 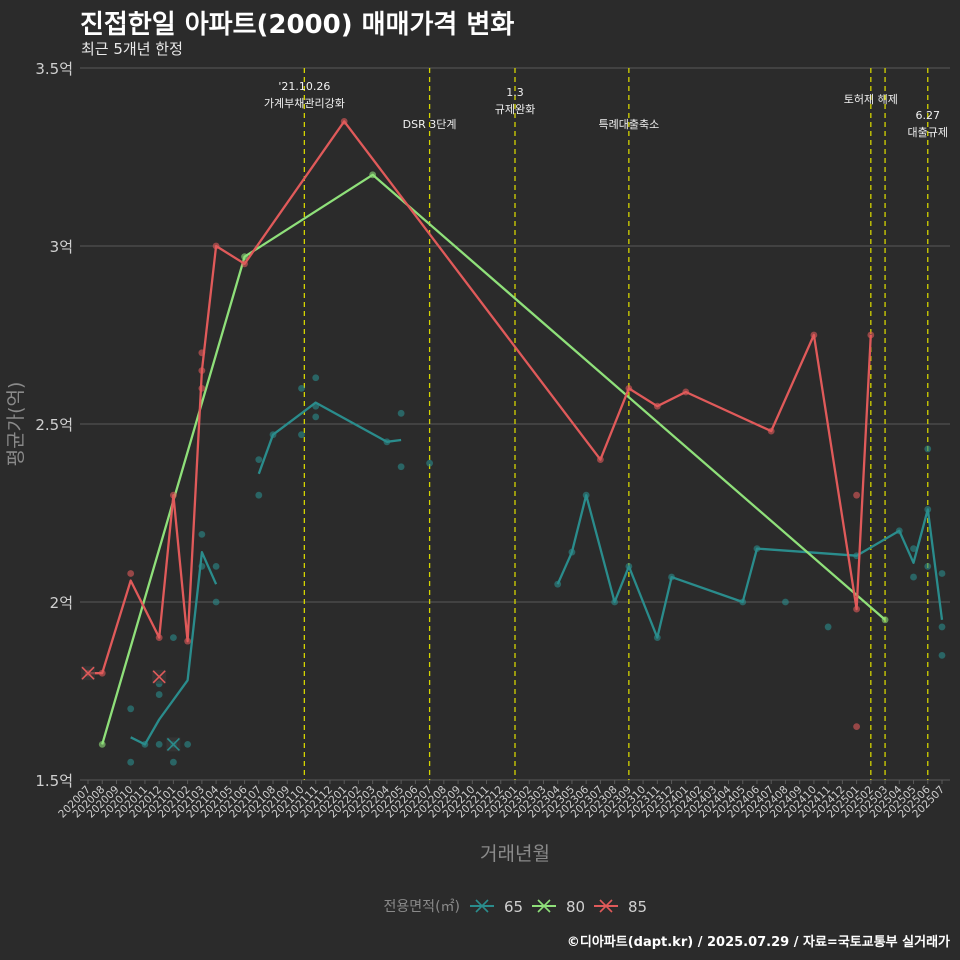 I want to click on event-label: 1.3 규제완화, so click(x=515, y=101).